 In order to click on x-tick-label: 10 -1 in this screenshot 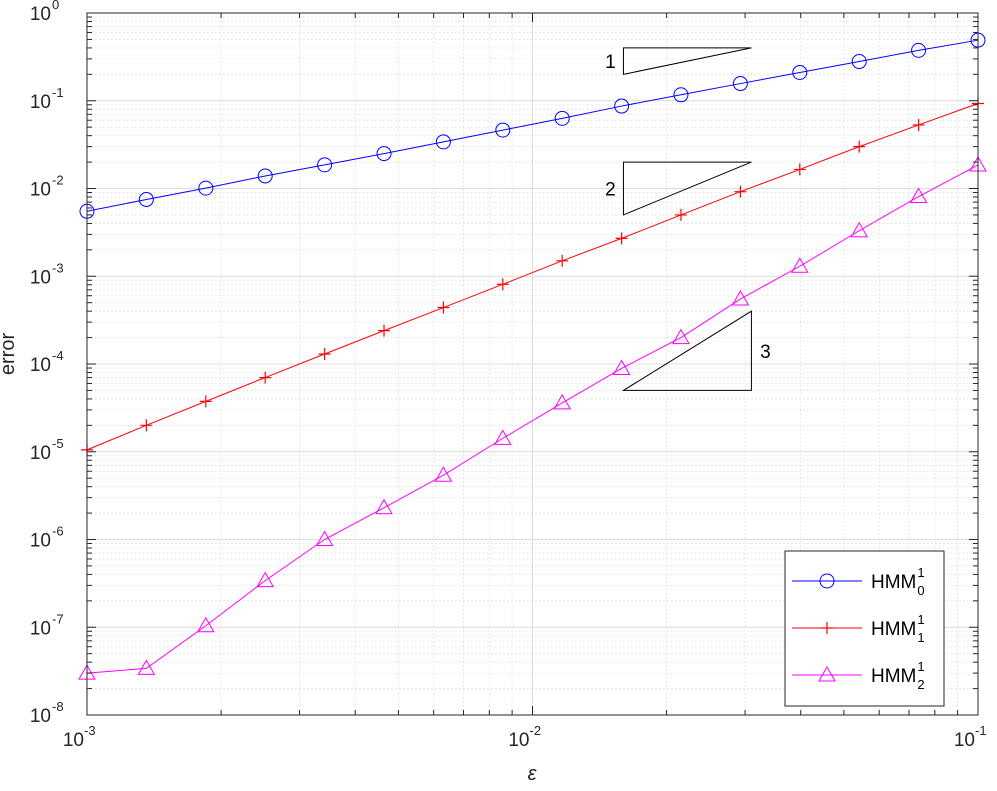, I will do `click(970, 737)`.